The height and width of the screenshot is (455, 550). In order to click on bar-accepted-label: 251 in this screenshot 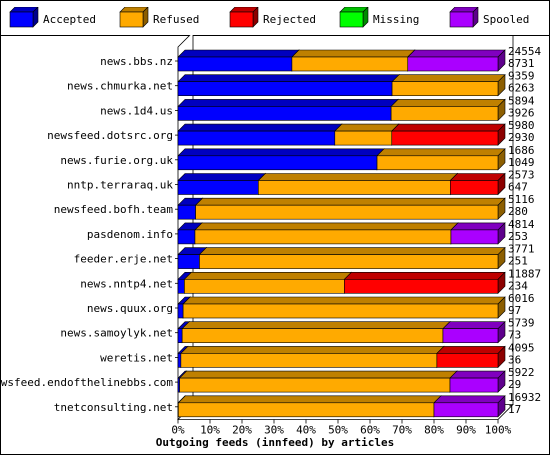, I will do `click(518, 261)`.